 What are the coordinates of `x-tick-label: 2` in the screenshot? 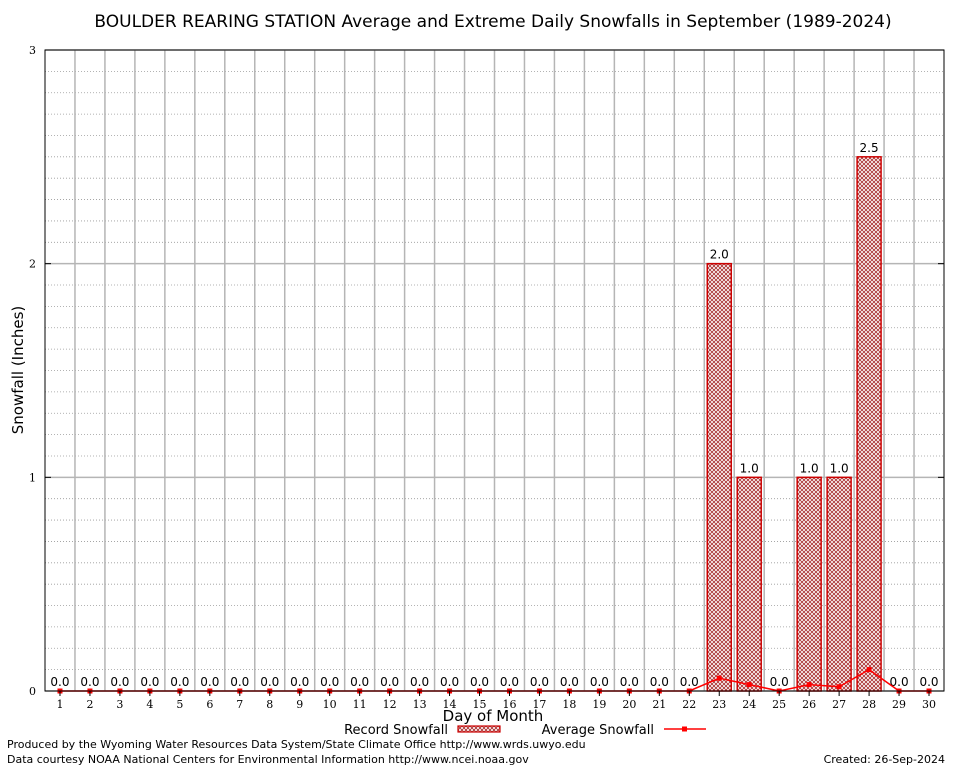 It's located at (89, 704).